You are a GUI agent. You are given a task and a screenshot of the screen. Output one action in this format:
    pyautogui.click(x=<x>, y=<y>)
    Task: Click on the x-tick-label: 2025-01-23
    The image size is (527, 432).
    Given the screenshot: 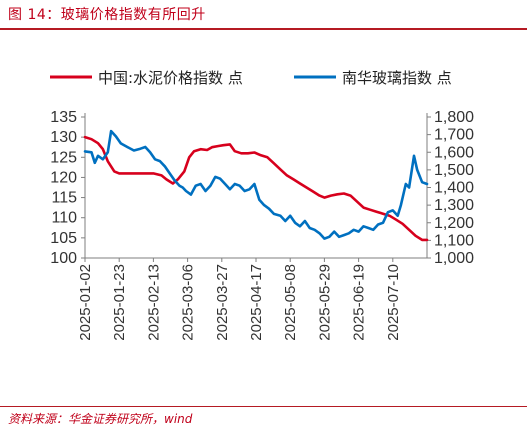 What is the action you would take?
    pyautogui.click(x=119, y=302)
    